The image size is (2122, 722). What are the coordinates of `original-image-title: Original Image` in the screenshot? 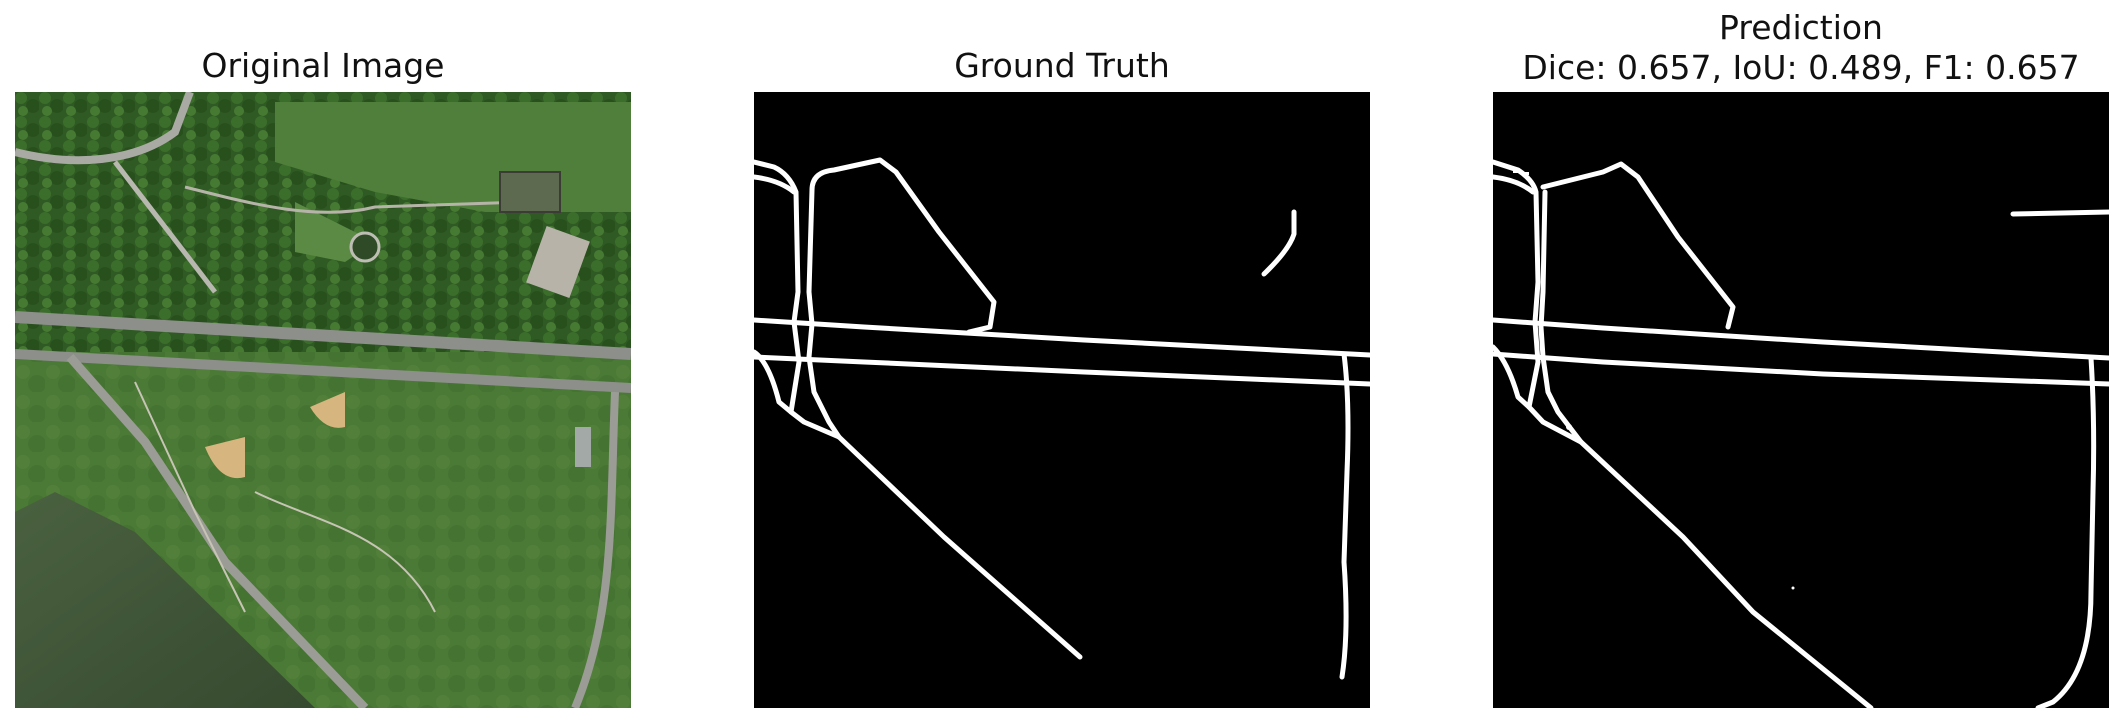 It's located at (323, 65).